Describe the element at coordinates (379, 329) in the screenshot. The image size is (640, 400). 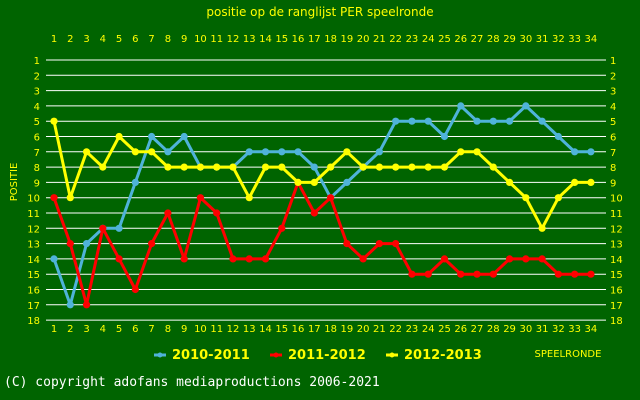
I see `x-tick-label-bottom: 21` at that location.